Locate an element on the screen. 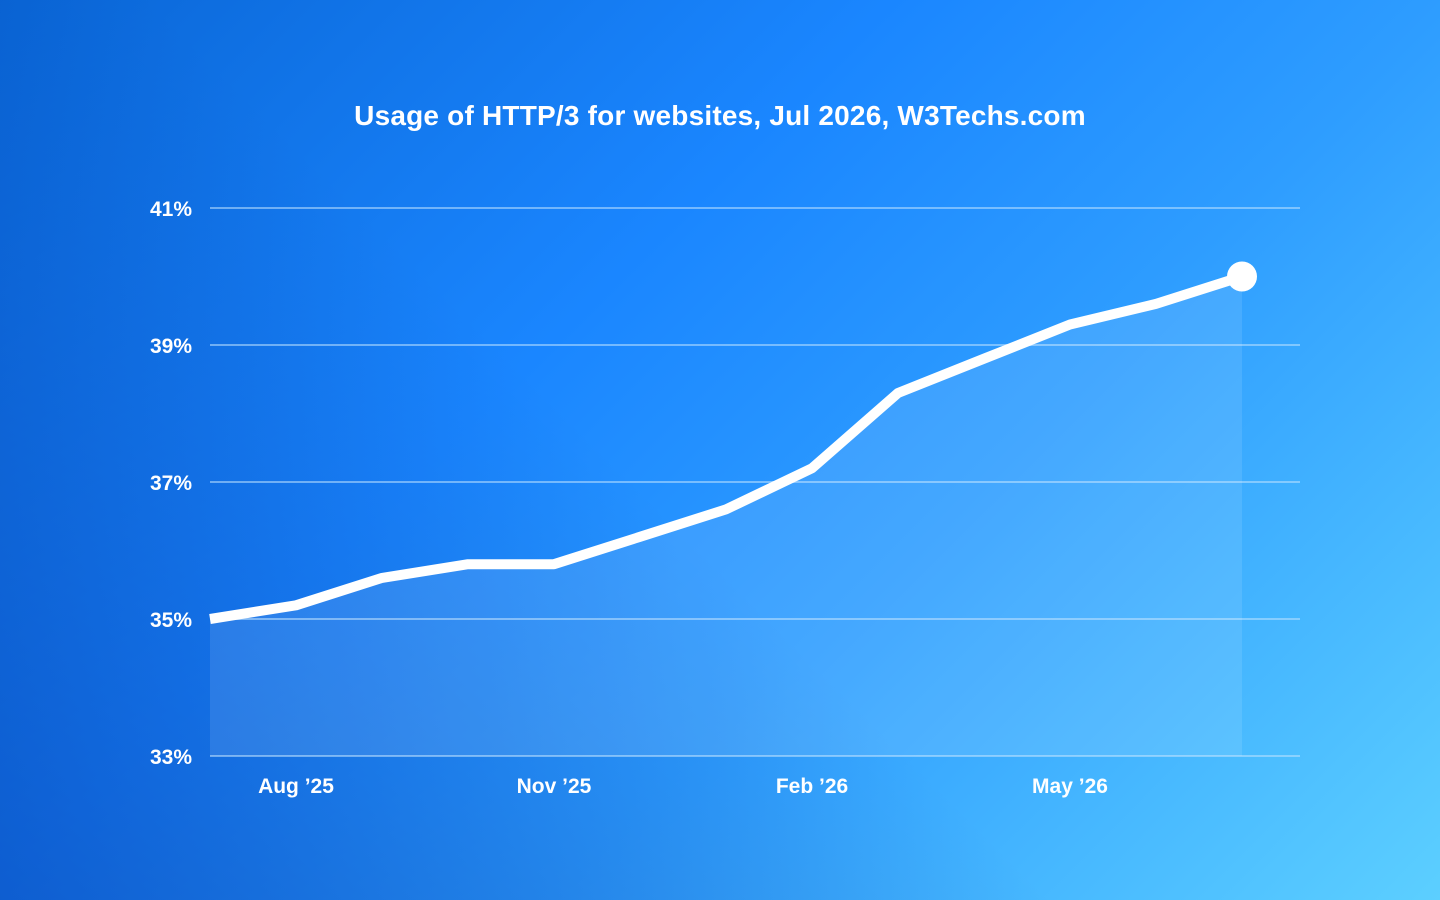  y-axis-ticks: 41% 39% 37% 35% 33% is located at coordinates (171, 483).